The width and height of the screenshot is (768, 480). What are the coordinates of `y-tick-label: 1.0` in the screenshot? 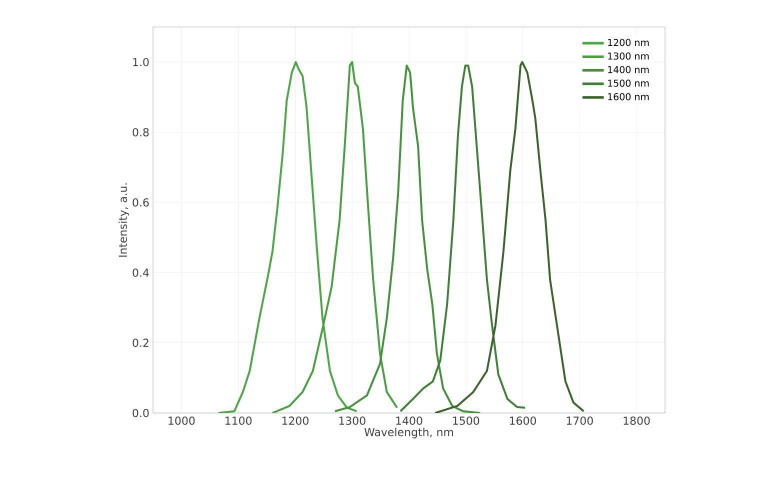 It's located at (141, 62).